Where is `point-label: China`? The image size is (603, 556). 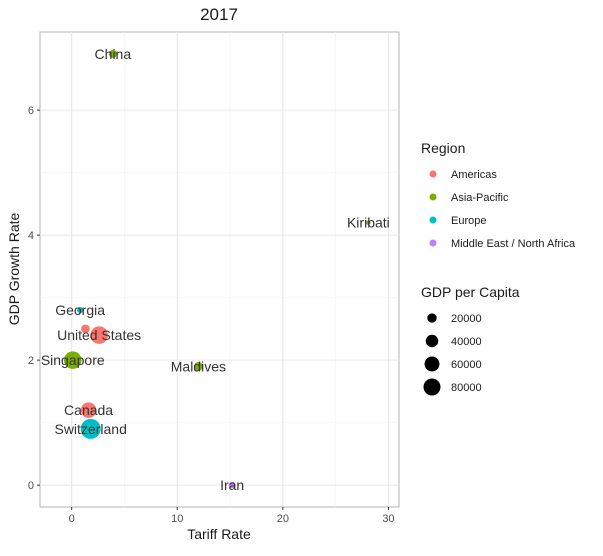 point-label: China is located at coordinates (113, 54).